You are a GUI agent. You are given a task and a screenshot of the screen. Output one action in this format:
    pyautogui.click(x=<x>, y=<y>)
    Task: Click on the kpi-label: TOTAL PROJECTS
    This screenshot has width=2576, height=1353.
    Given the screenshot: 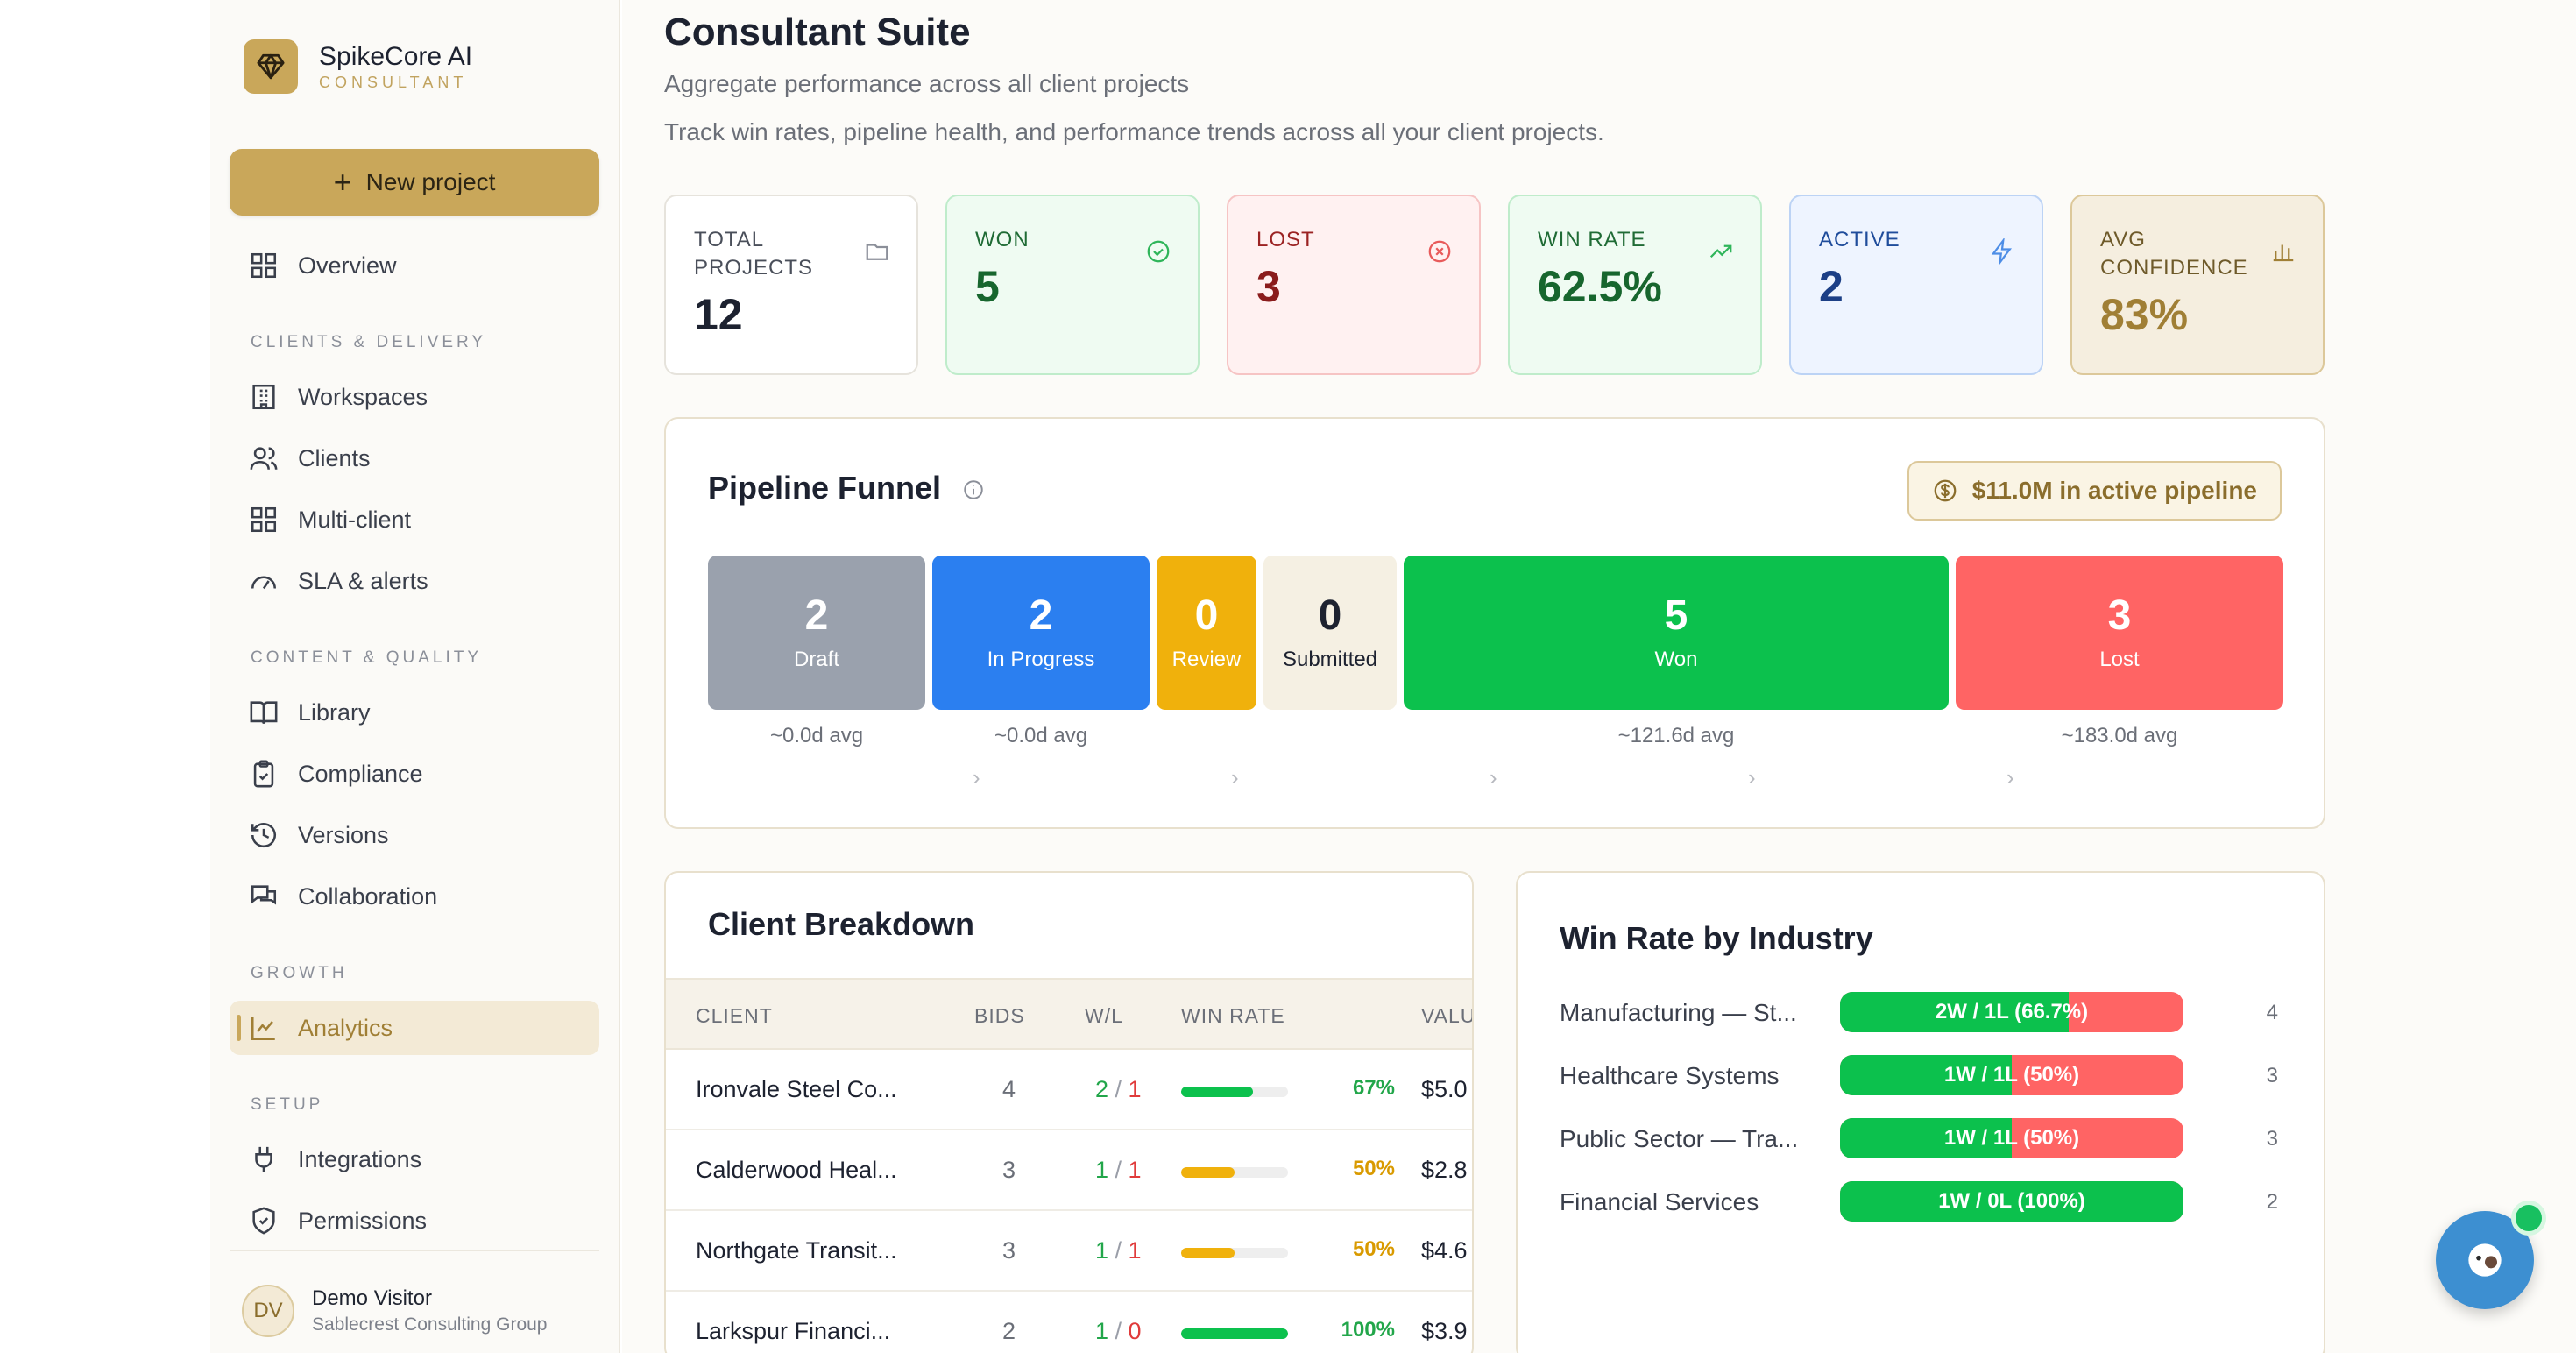 What is the action you would take?
    pyautogui.click(x=754, y=254)
    